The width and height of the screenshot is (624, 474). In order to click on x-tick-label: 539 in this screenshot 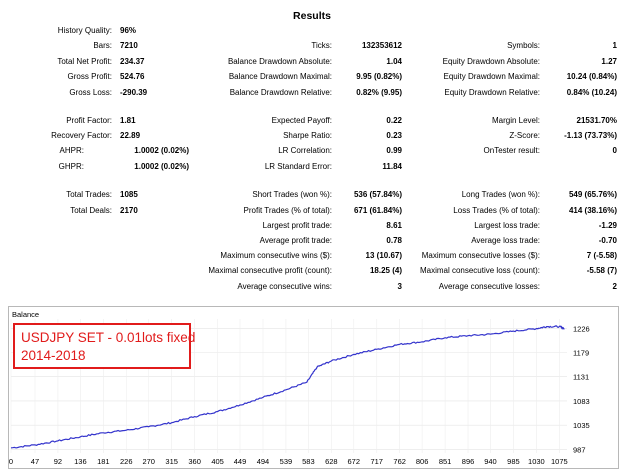, I will do `click(286, 461)`.